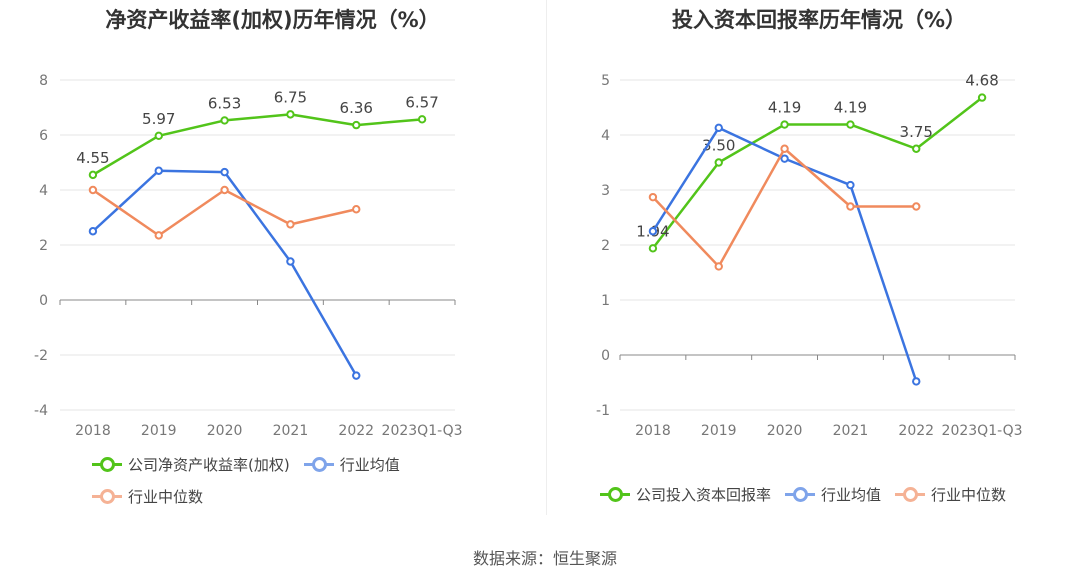  I want to click on chart-legend: 公司投入资本回报率 行业均值 行业中位数, so click(840, 494).